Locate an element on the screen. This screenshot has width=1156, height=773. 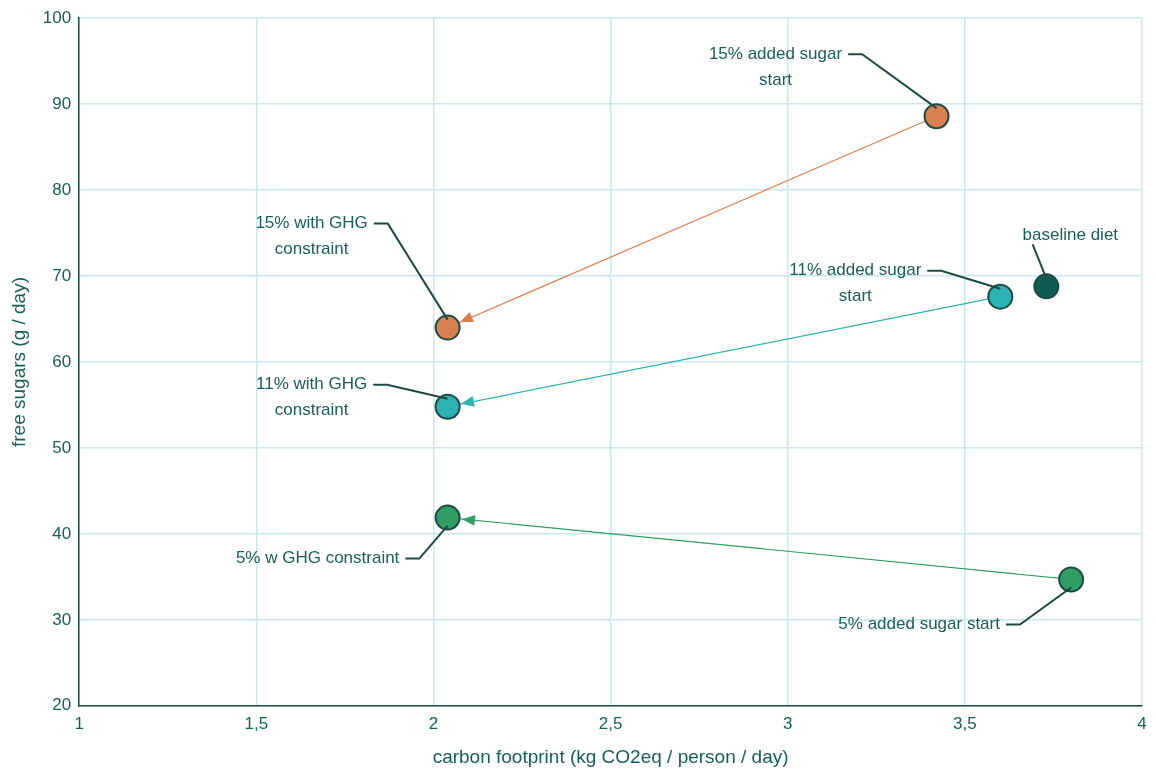
x-axis-title: carbon footprint (kg CO2eq / person / day) is located at coordinates (610, 756).